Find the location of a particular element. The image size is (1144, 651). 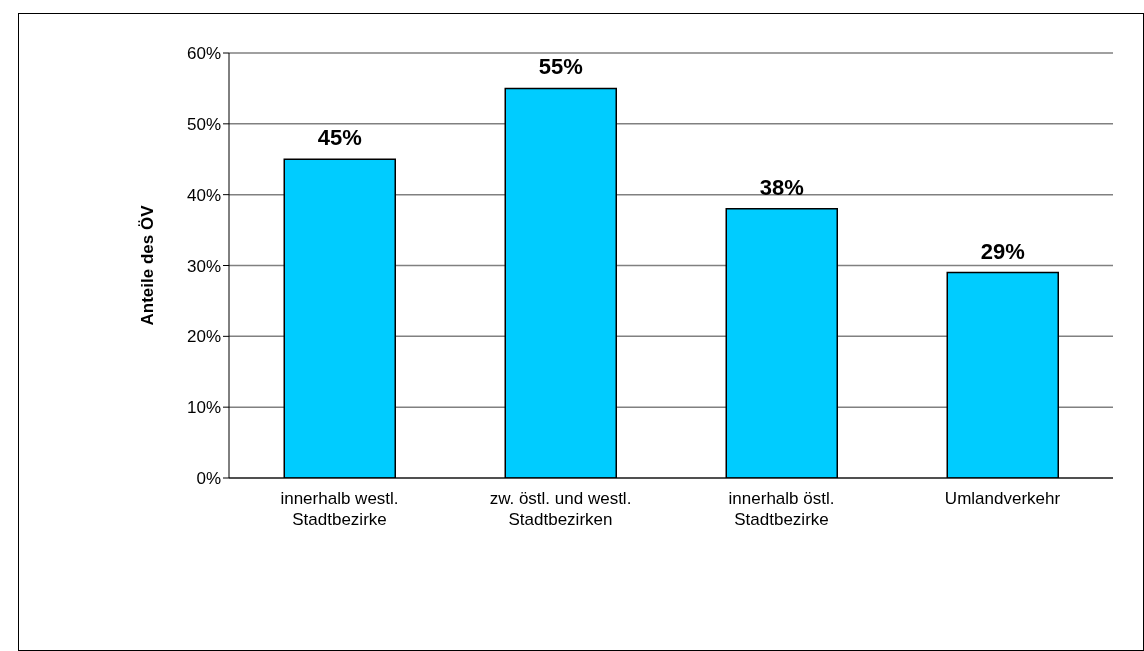

x-tick-label: innerhalb östl. Stadtbezirke is located at coordinates (781, 509).